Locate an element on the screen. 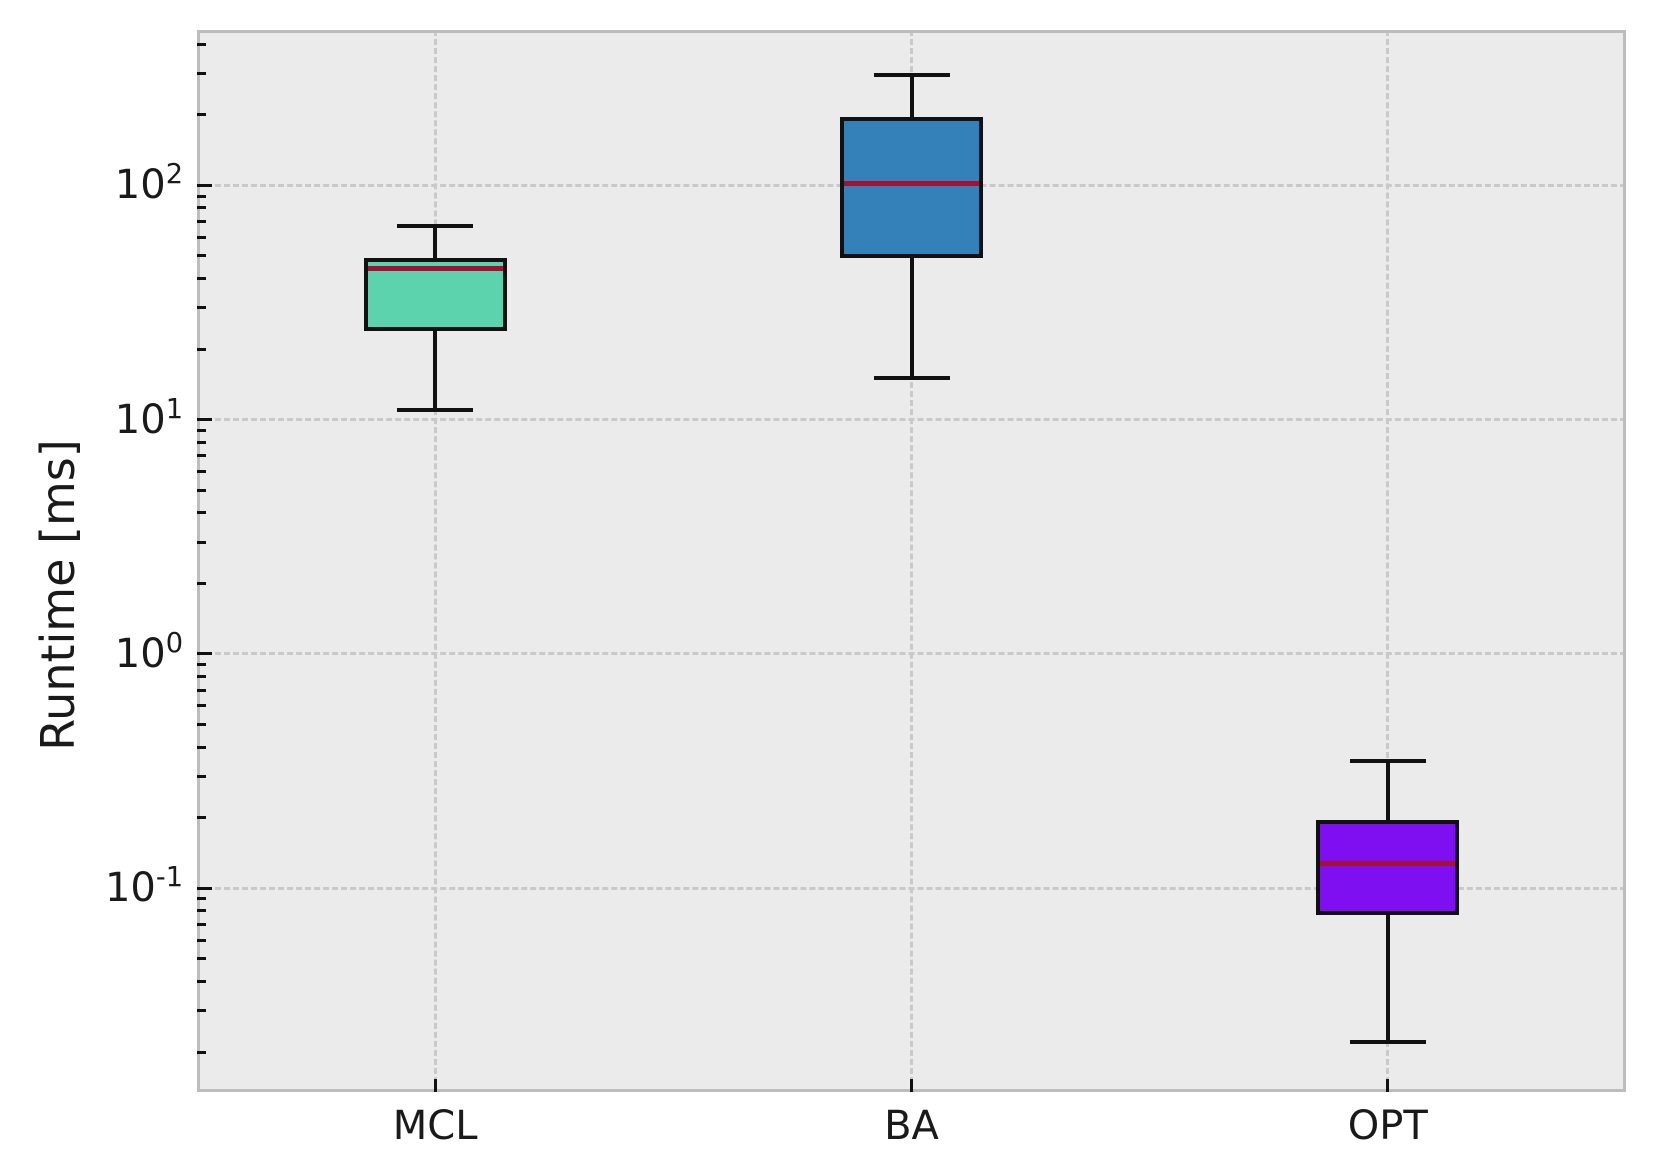 Image resolution: width=1662 pixels, height=1168 pixels. whisker-cap-top-opt is located at coordinates (1387, 760).